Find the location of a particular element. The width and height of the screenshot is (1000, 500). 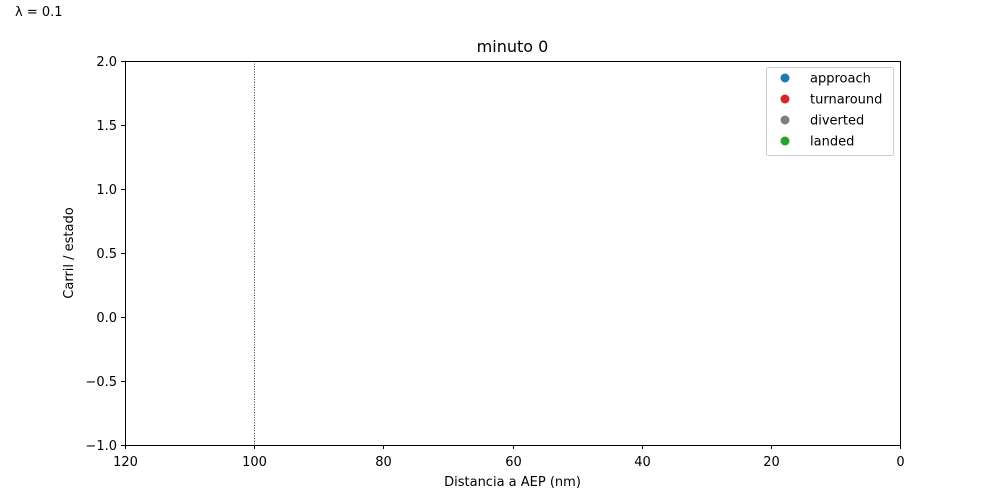

x-tick-label: 60 is located at coordinates (513, 462).